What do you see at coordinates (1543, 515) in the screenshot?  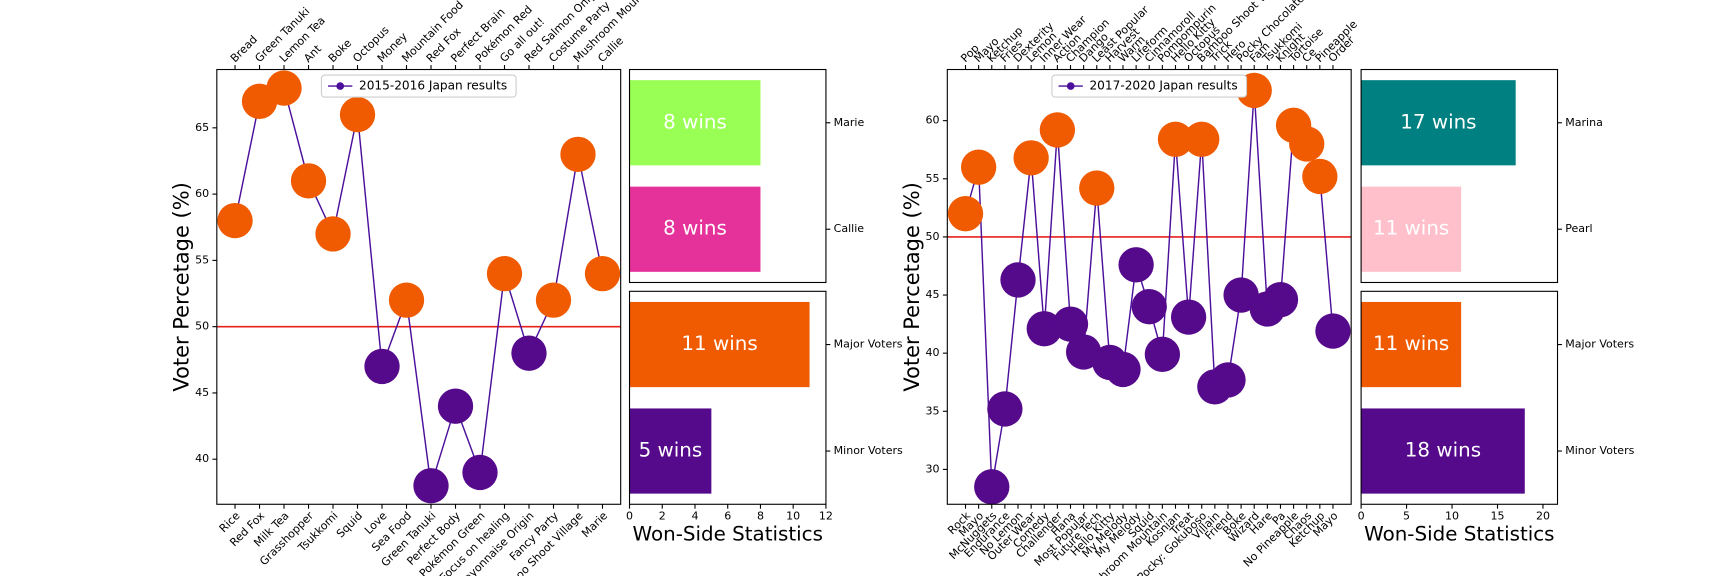 I see `x-tick-label: 20` at bounding box center [1543, 515].